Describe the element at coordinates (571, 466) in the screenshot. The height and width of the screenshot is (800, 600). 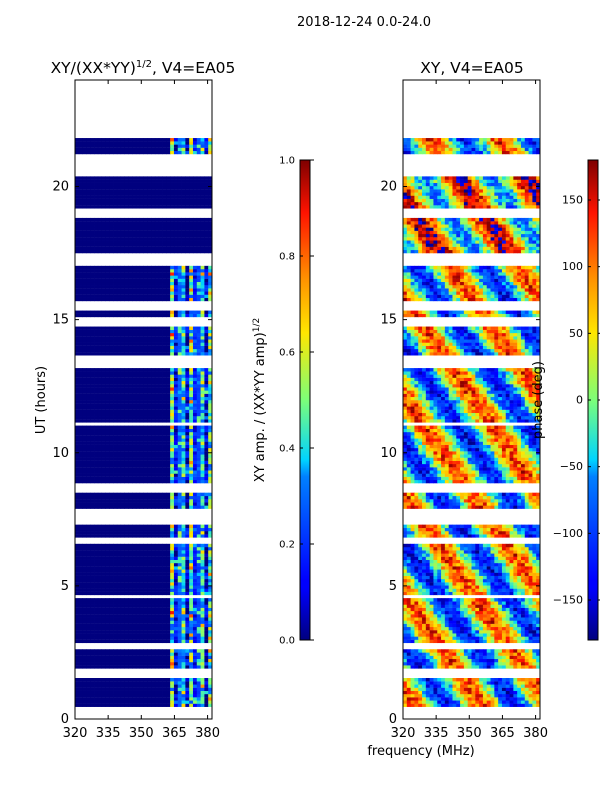
I see `colorbar-tick-label: −50` at that location.